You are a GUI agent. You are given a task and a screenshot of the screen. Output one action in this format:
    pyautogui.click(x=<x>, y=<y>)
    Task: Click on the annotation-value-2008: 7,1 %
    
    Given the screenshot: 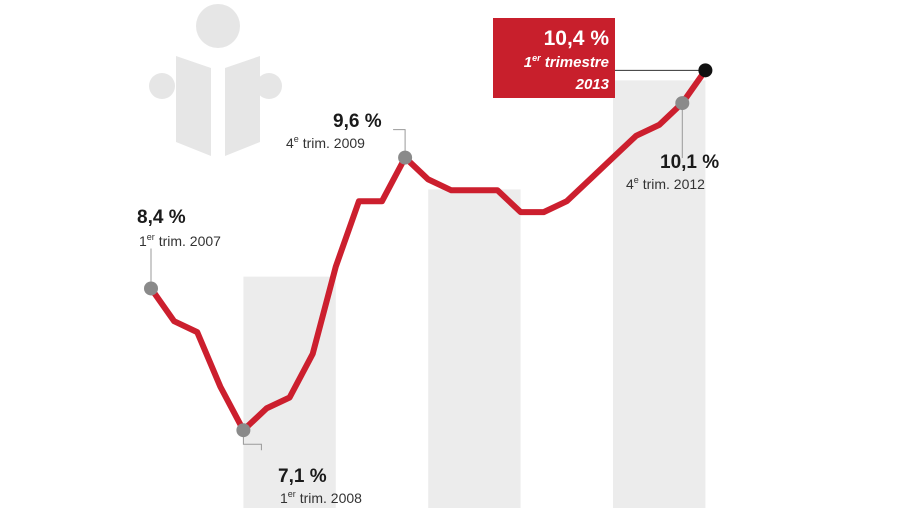 What is the action you would take?
    pyautogui.click(x=302, y=476)
    